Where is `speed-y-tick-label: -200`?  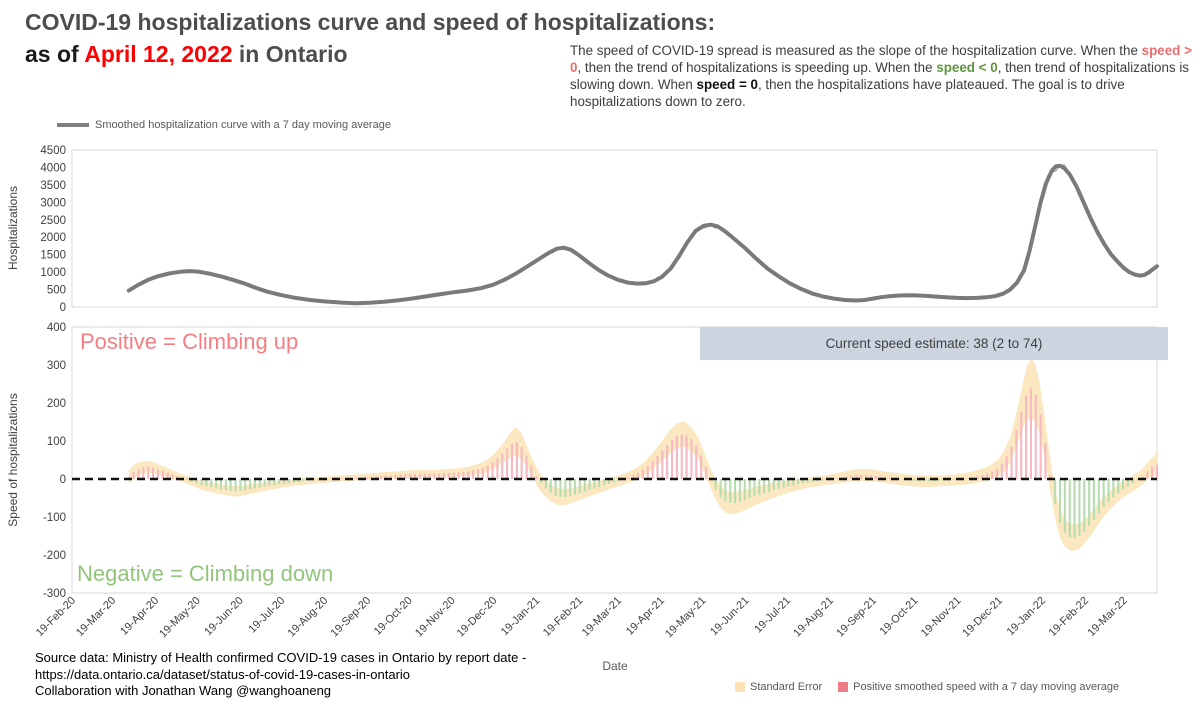 speed-y-tick-label: -200 is located at coordinates (54, 556).